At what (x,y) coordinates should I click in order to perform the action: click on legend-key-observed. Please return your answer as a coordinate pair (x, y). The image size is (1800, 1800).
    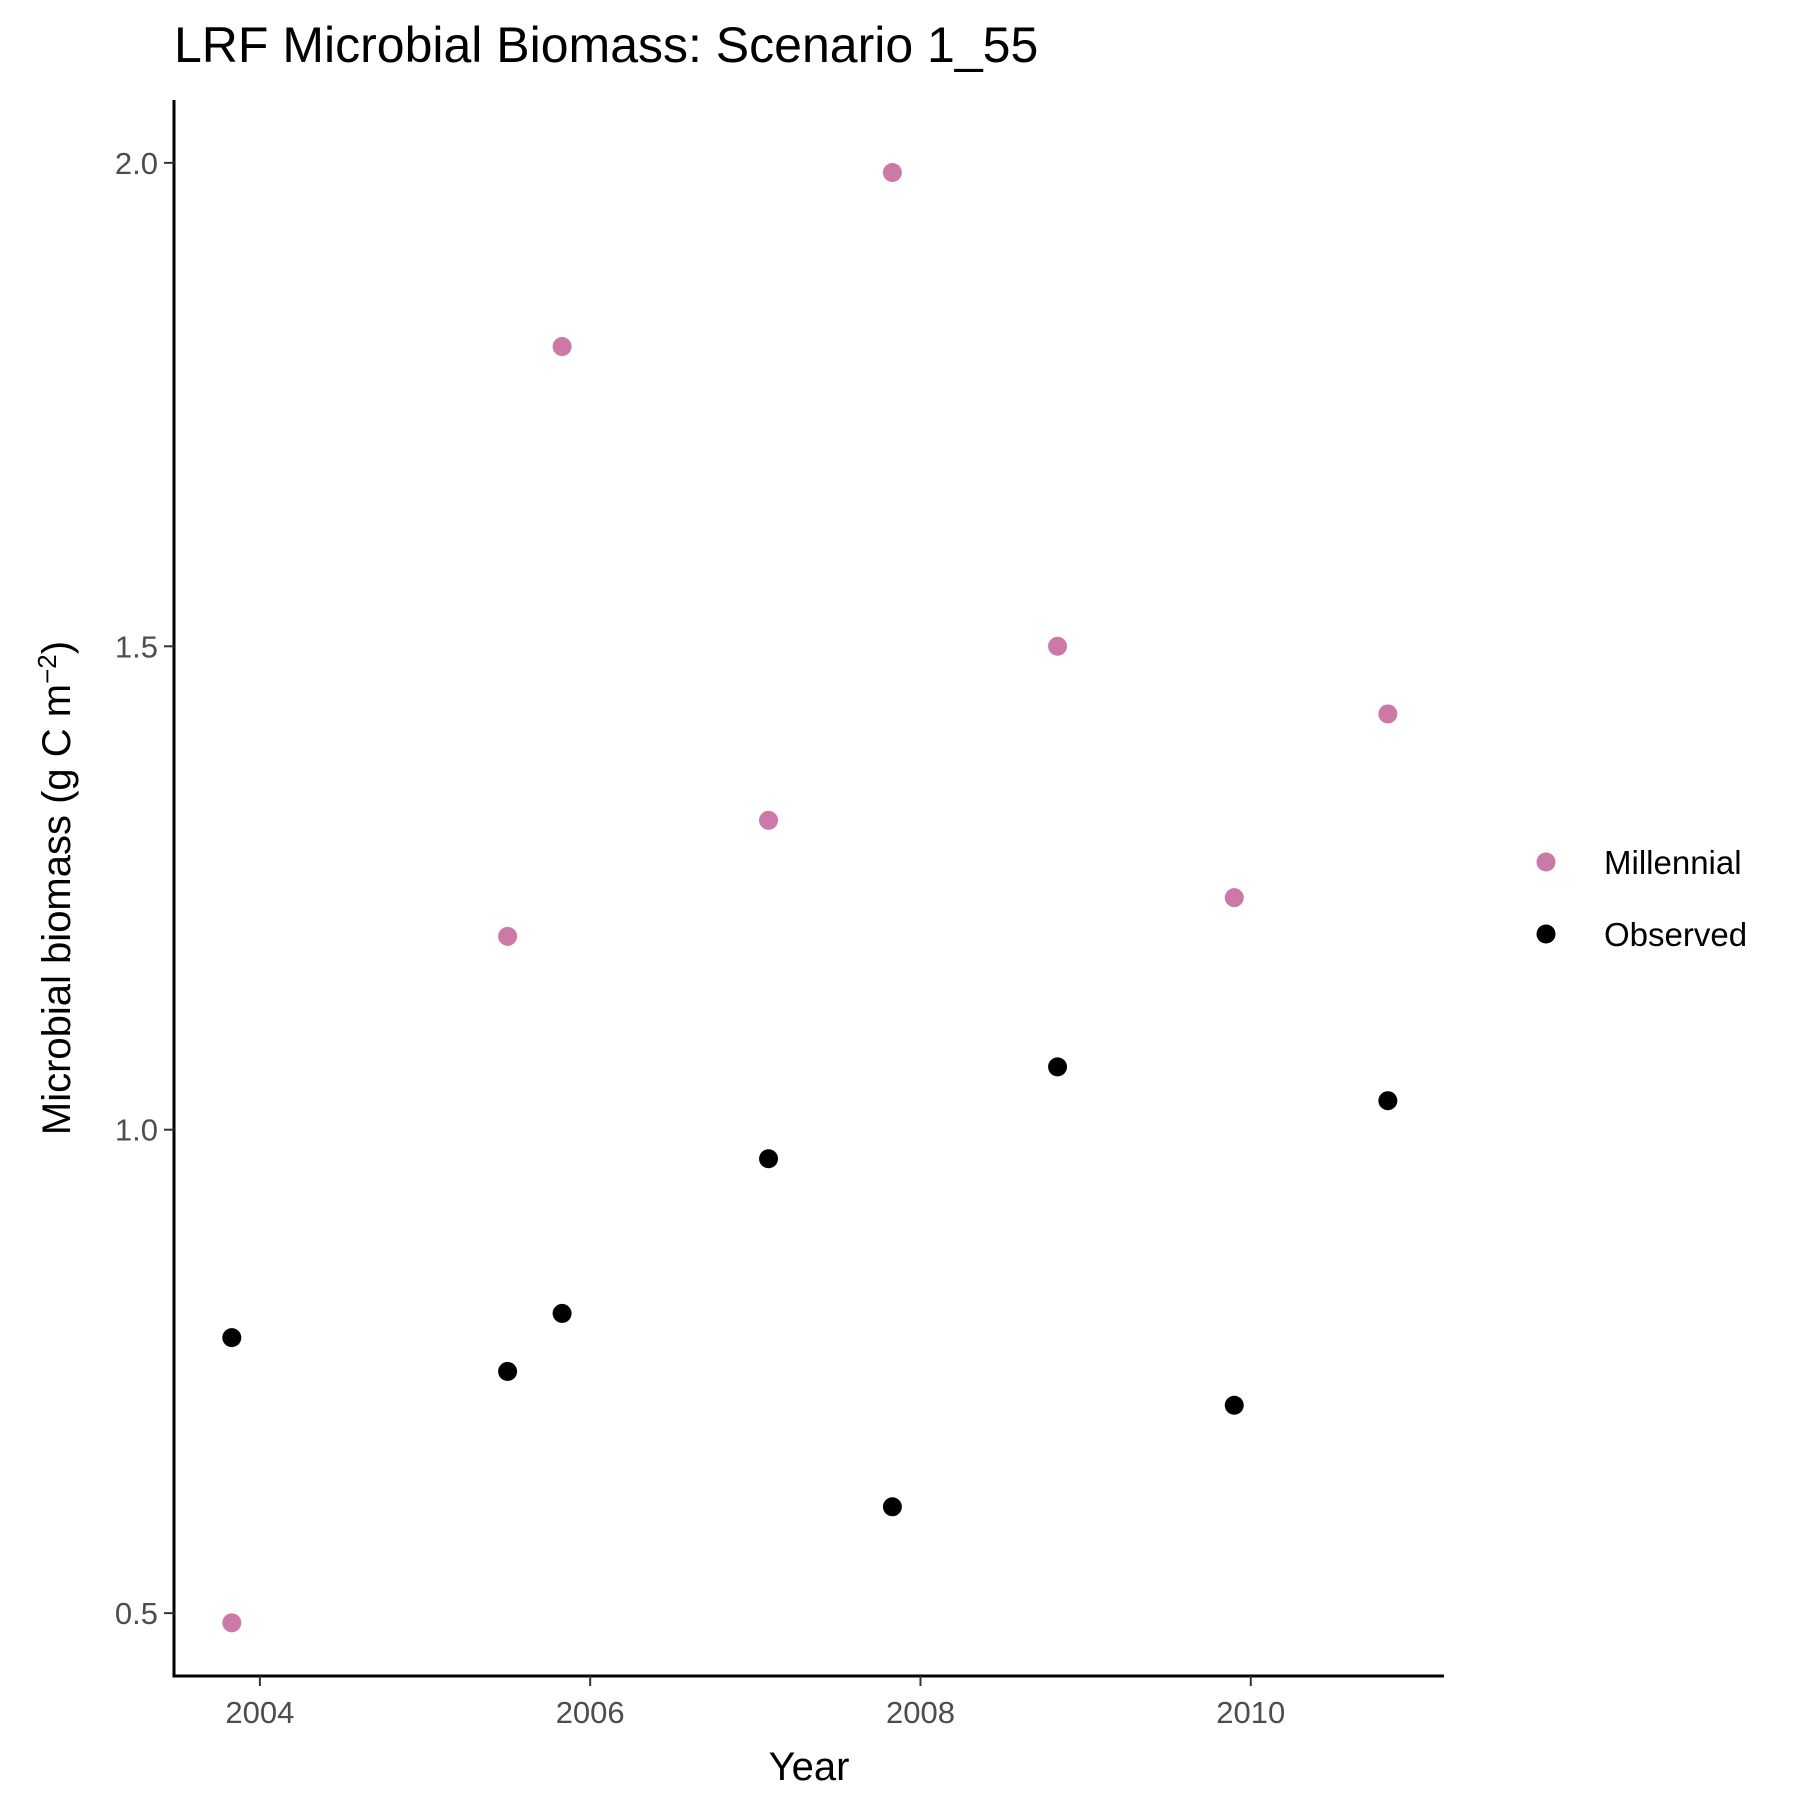
    Looking at the image, I should click on (1546, 934).